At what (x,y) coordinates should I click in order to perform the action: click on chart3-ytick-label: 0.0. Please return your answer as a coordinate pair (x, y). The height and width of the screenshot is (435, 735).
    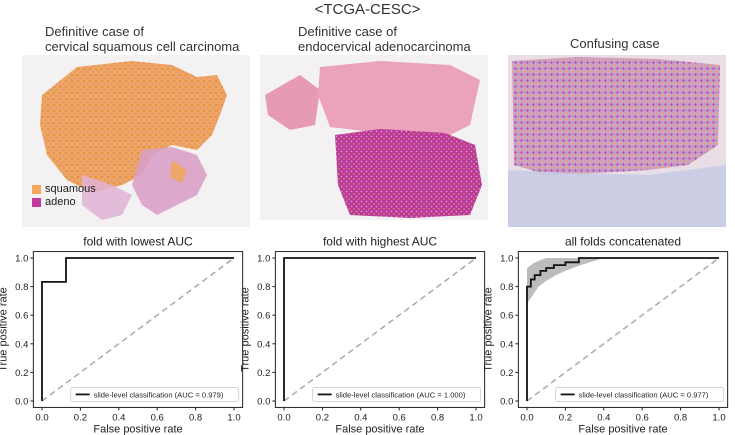
    Looking at the image, I should click on (506, 402).